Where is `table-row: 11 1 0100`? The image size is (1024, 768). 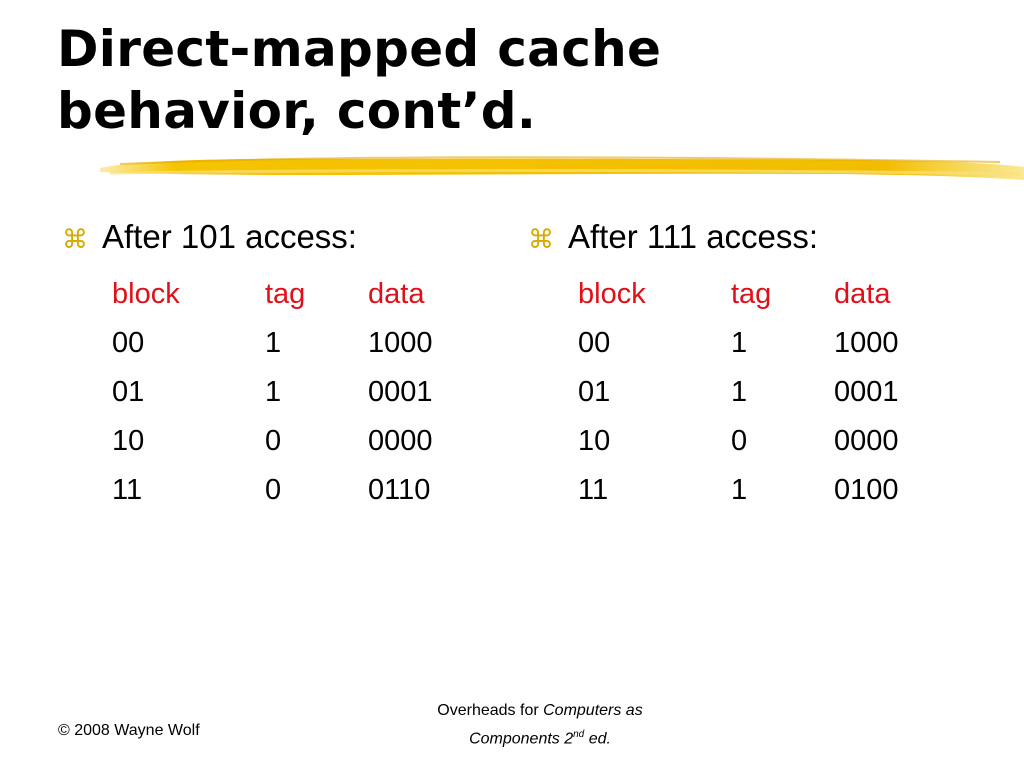
table-row: 11 1 0100 is located at coordinates (751, 490).